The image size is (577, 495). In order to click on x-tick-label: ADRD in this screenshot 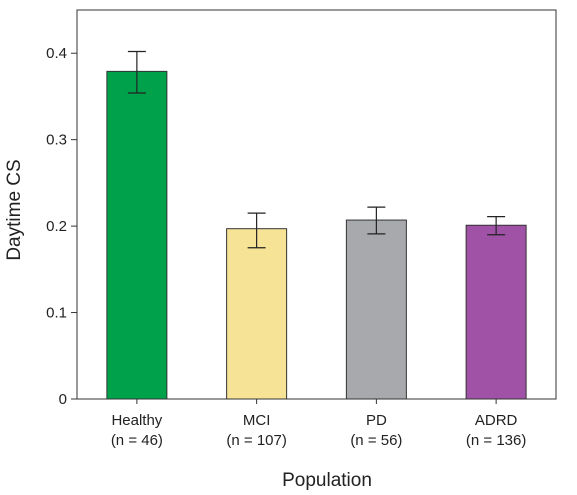, I will do `click(496, 420)`.